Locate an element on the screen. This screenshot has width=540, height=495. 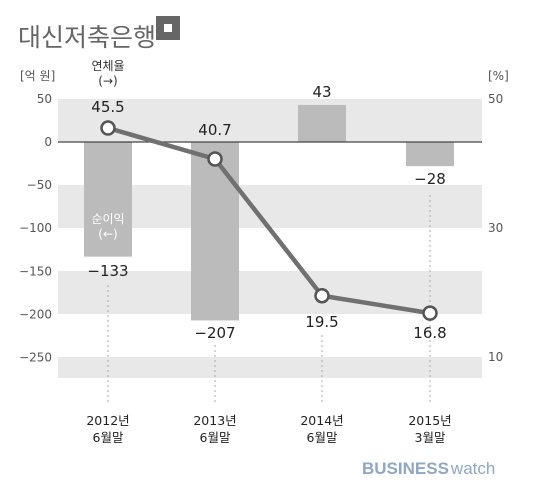
left-tick-label-0: 50 is located at coordinates (44, 99).